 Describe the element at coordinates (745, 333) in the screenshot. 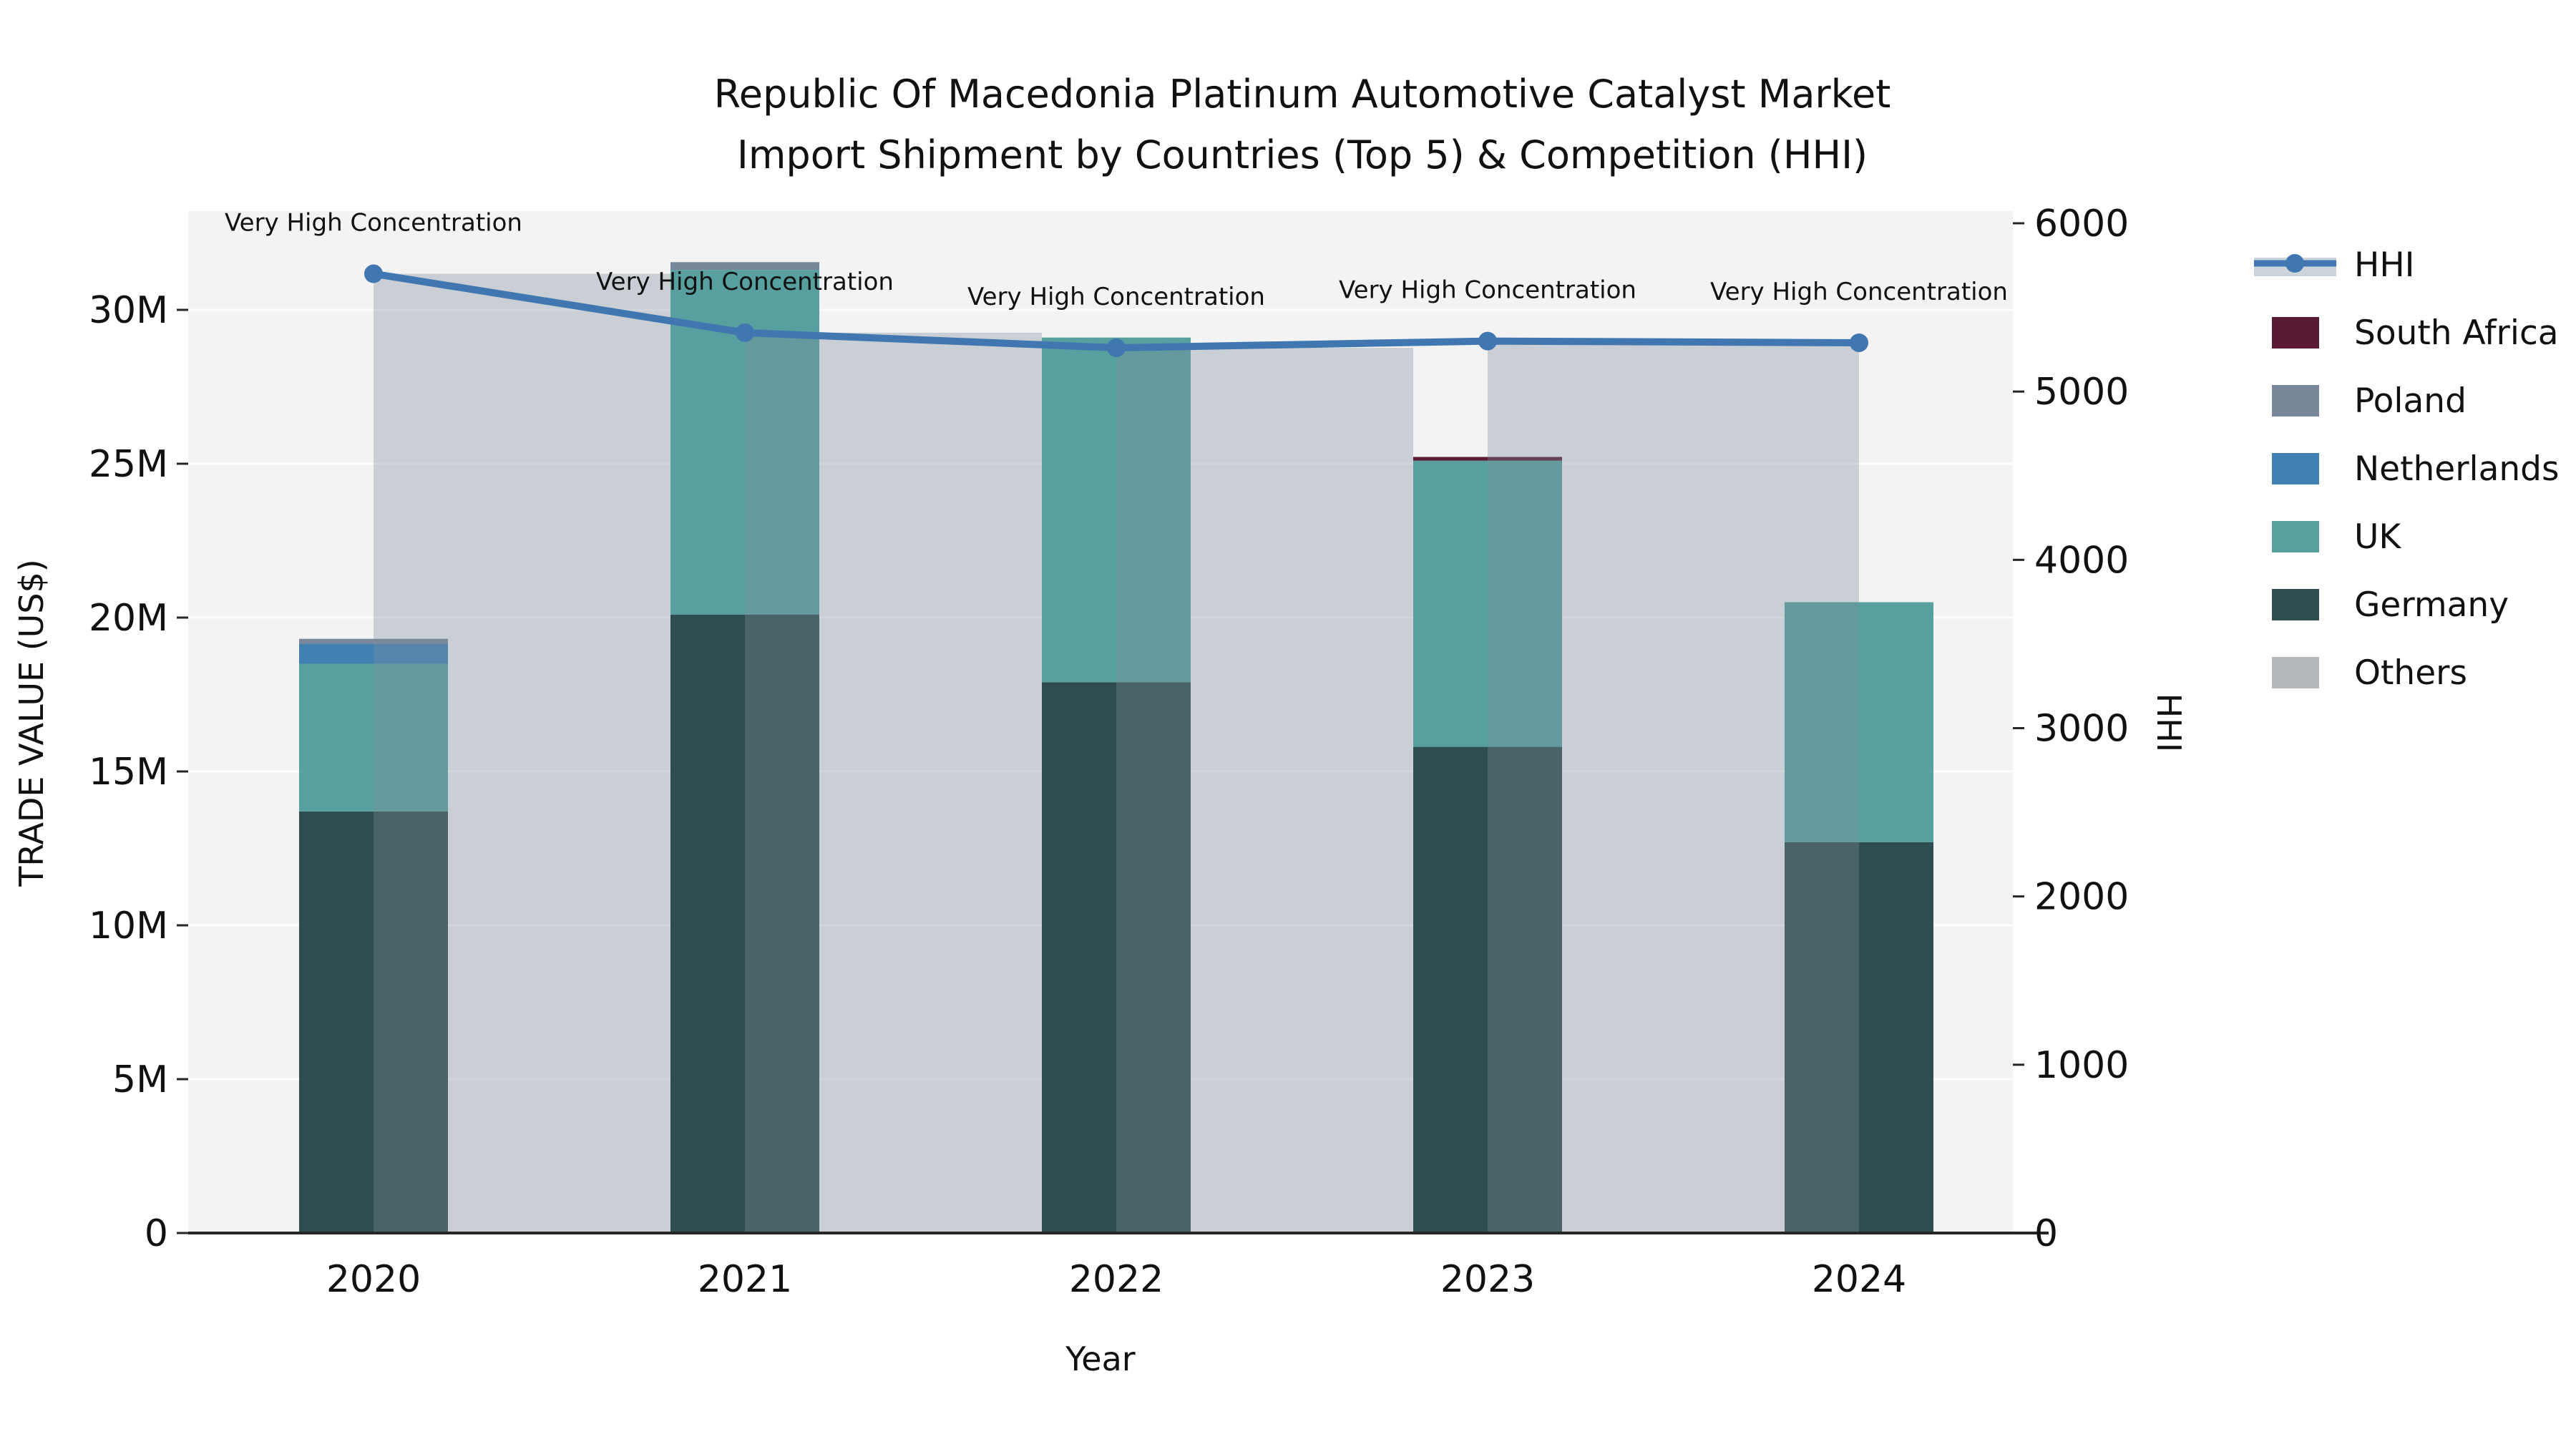

I see `hhi-marker-2021` at that location.